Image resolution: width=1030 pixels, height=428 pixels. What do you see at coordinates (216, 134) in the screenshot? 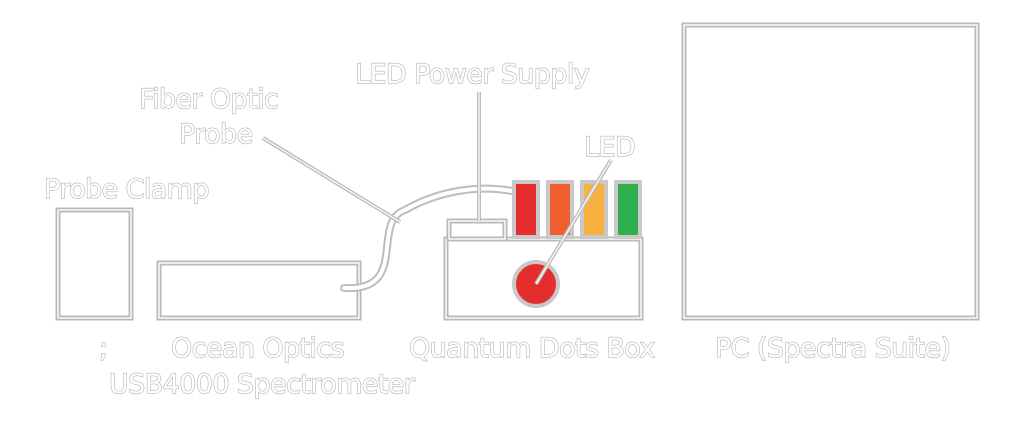
I see `fiber-optic-probe-label-line2: Probe` at bounding box center [216, 134].